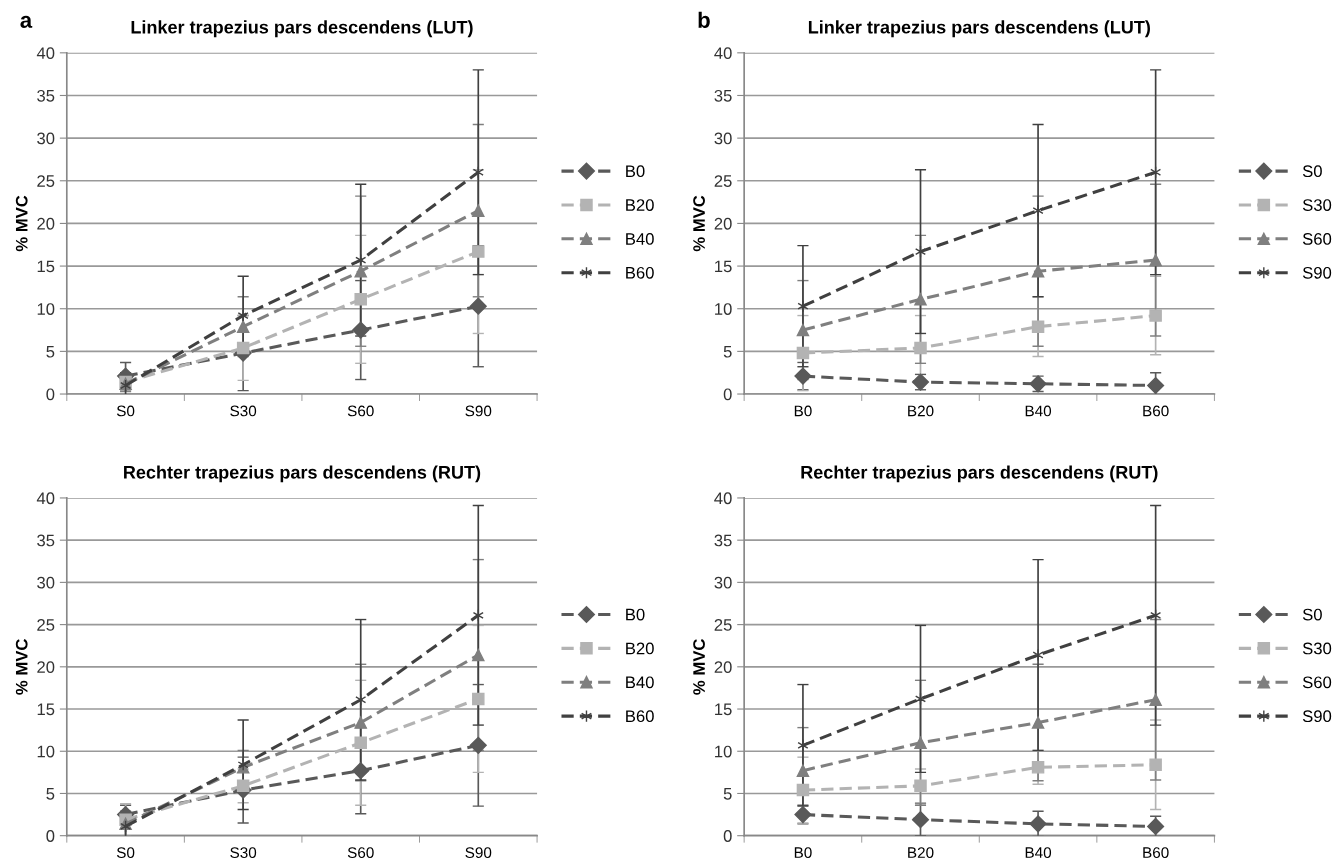  I want to click on text: b, so click(704, 19).